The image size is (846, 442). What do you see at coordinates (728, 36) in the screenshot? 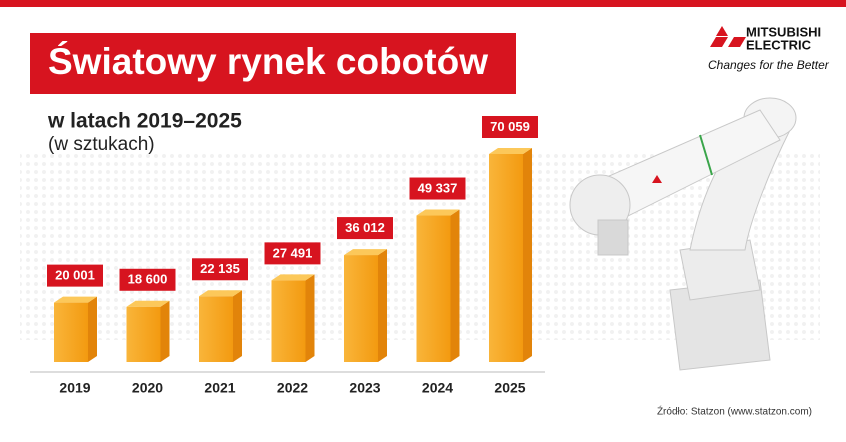
I see `logo-mark` at bounding box center [728, 36].